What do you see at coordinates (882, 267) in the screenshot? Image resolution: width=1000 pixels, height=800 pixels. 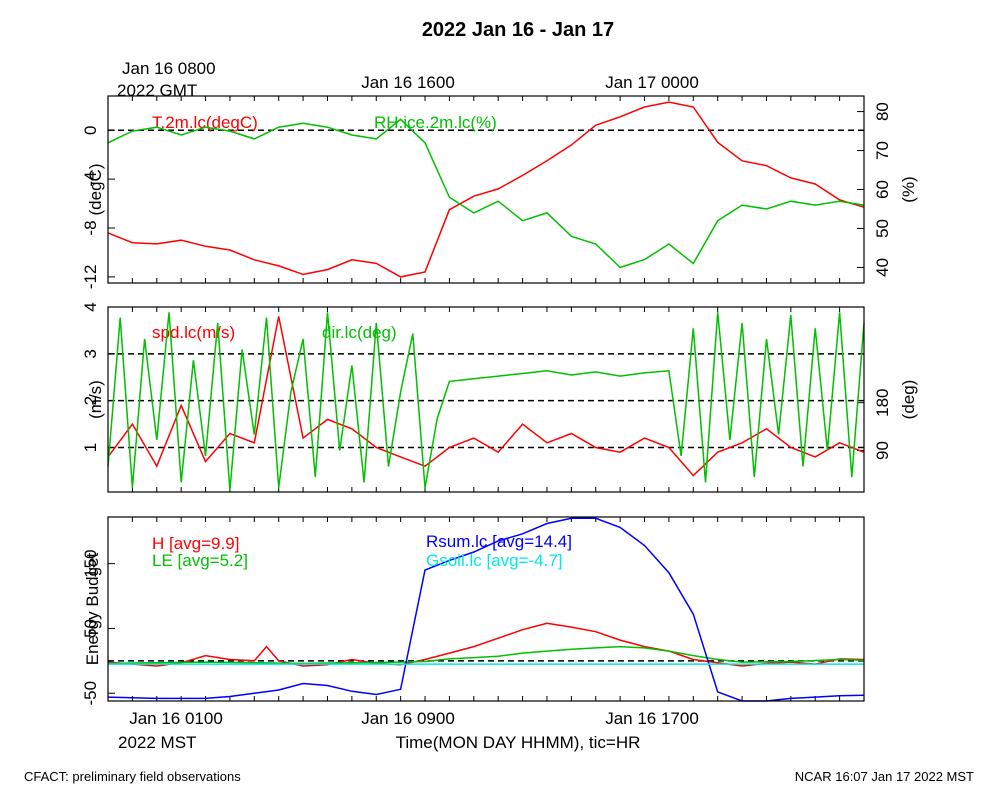 I see `y-tick-label-right: 40` at bounding box center [882, 267].